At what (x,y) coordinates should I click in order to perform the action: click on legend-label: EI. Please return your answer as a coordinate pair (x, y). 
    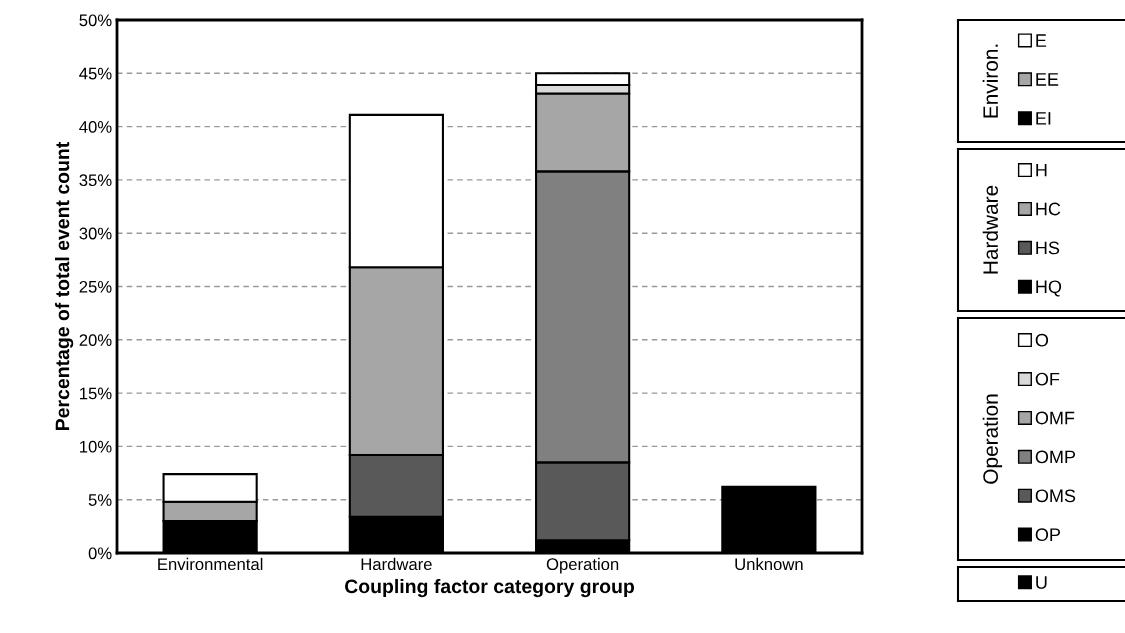
    Looking at the image, I should click on (1043, 118).